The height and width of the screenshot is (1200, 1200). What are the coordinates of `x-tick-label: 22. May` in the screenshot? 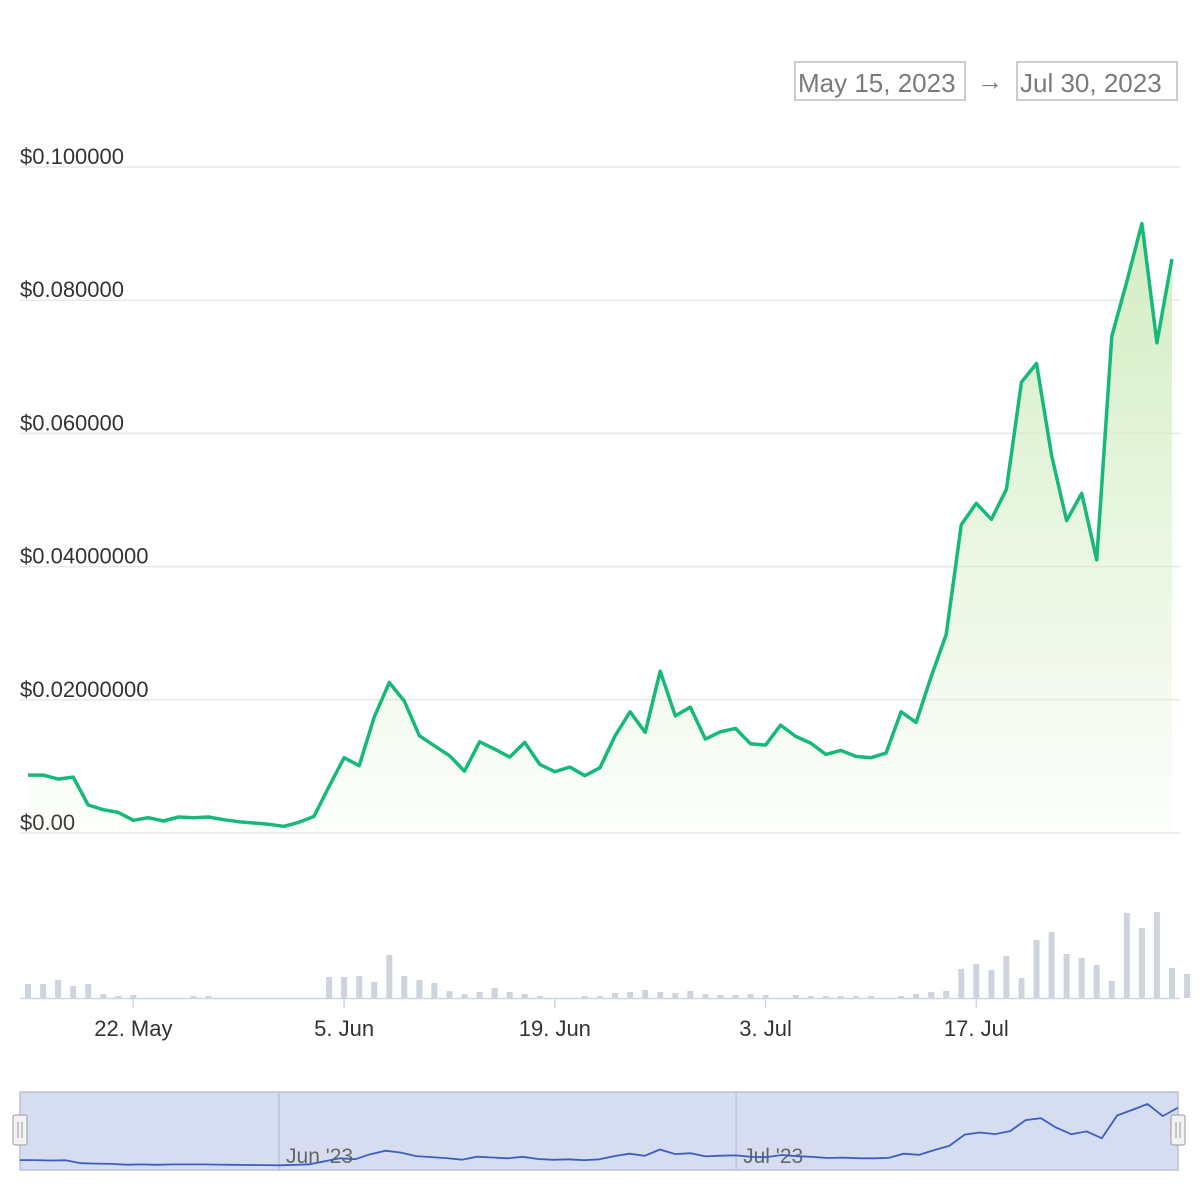 It's located at (133, 1028).